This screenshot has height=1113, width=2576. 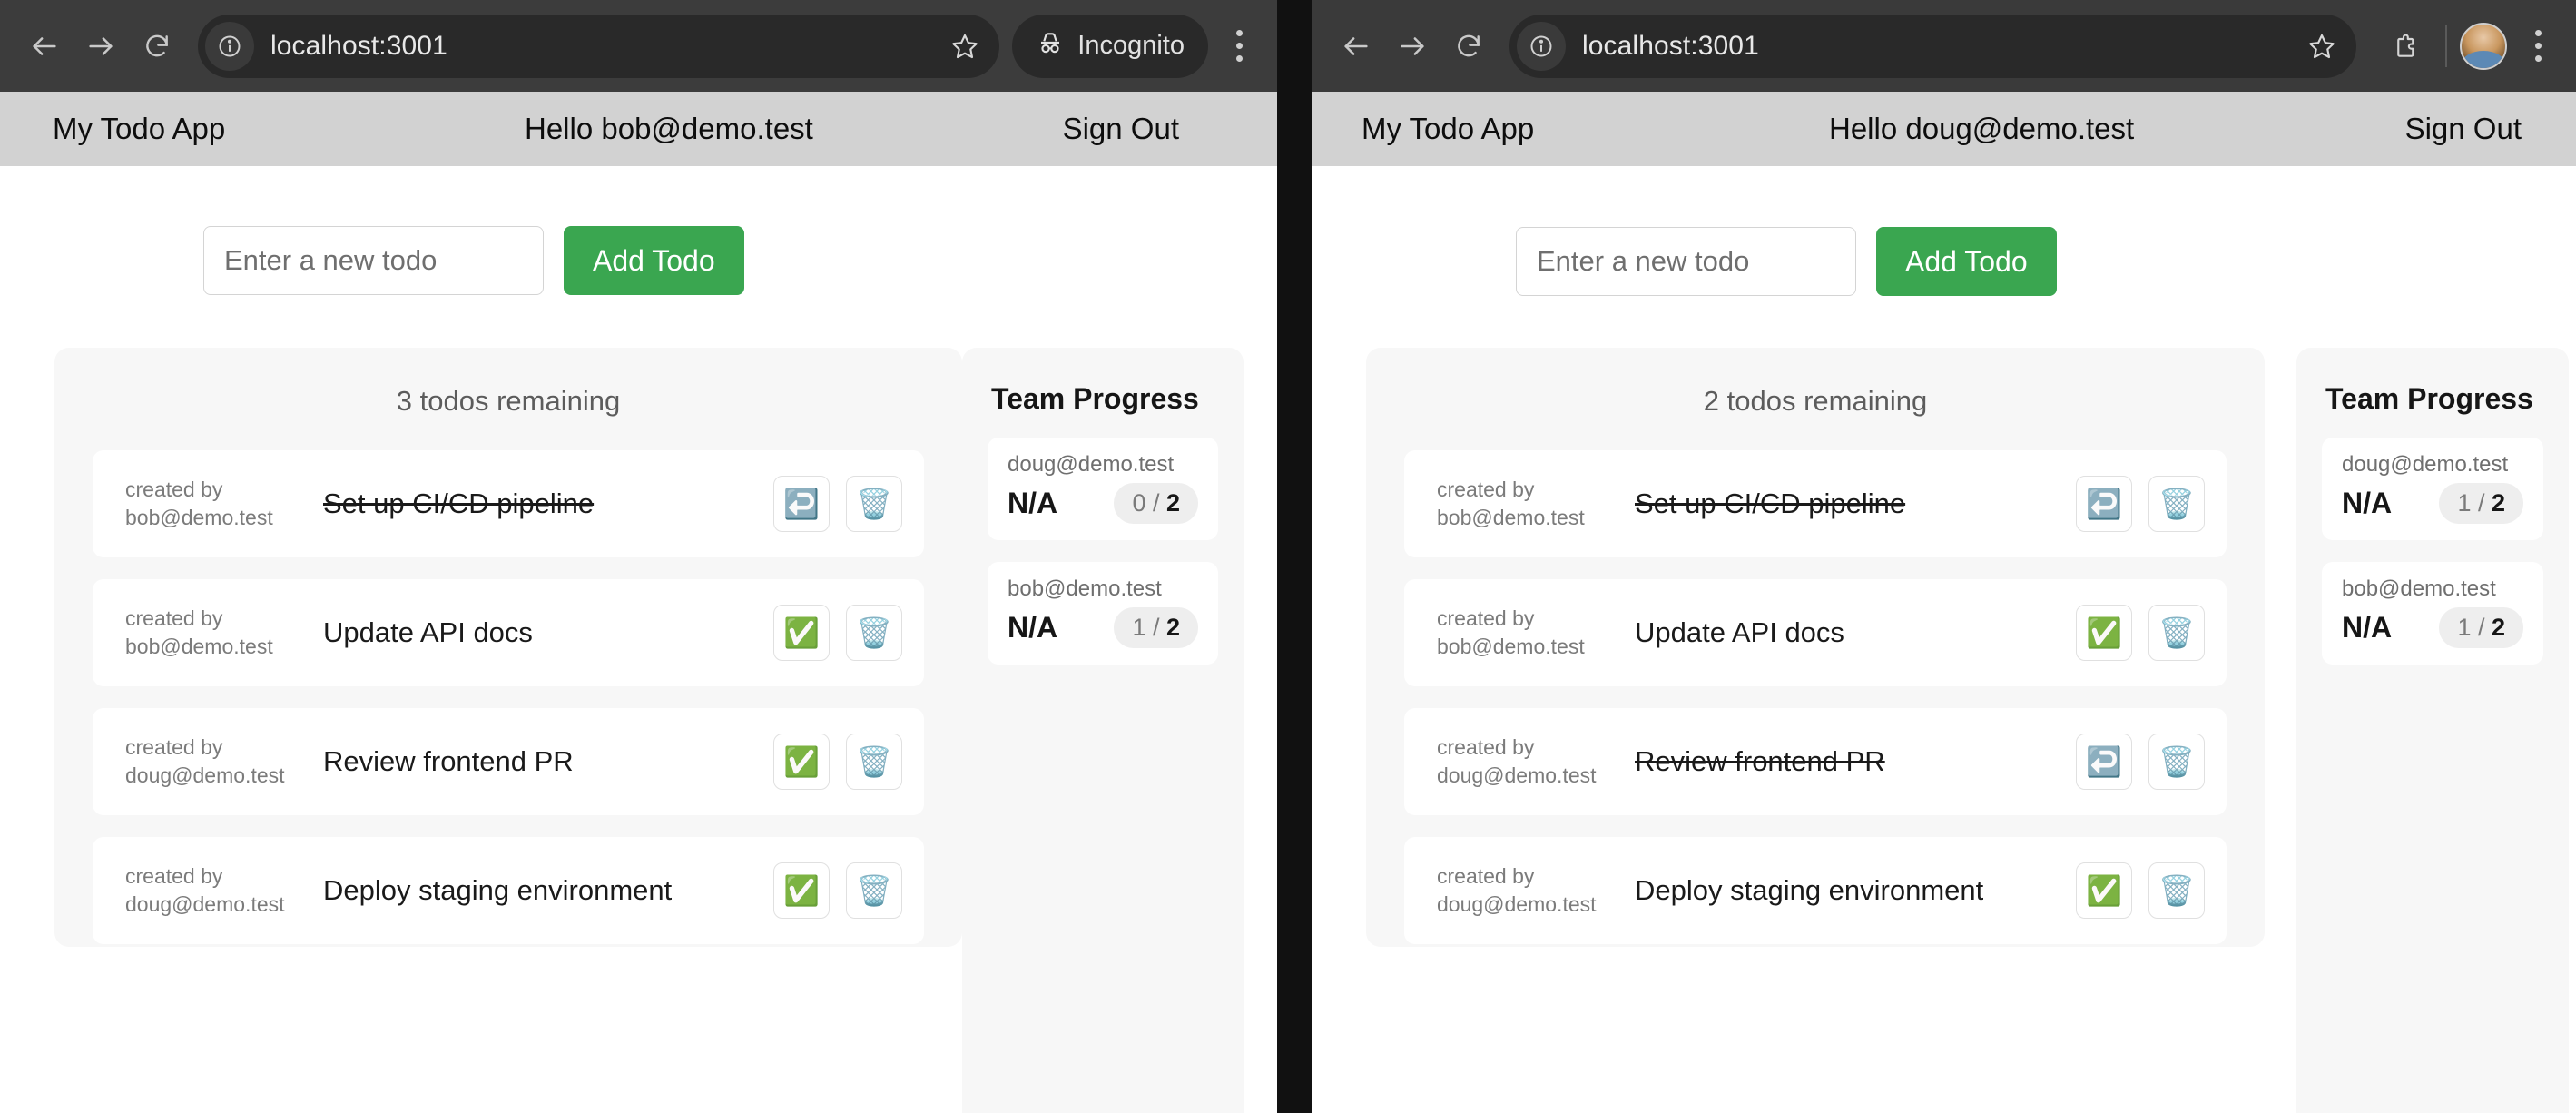 I want to click on team-member-status: N/A, so click(x=2367, y=503).